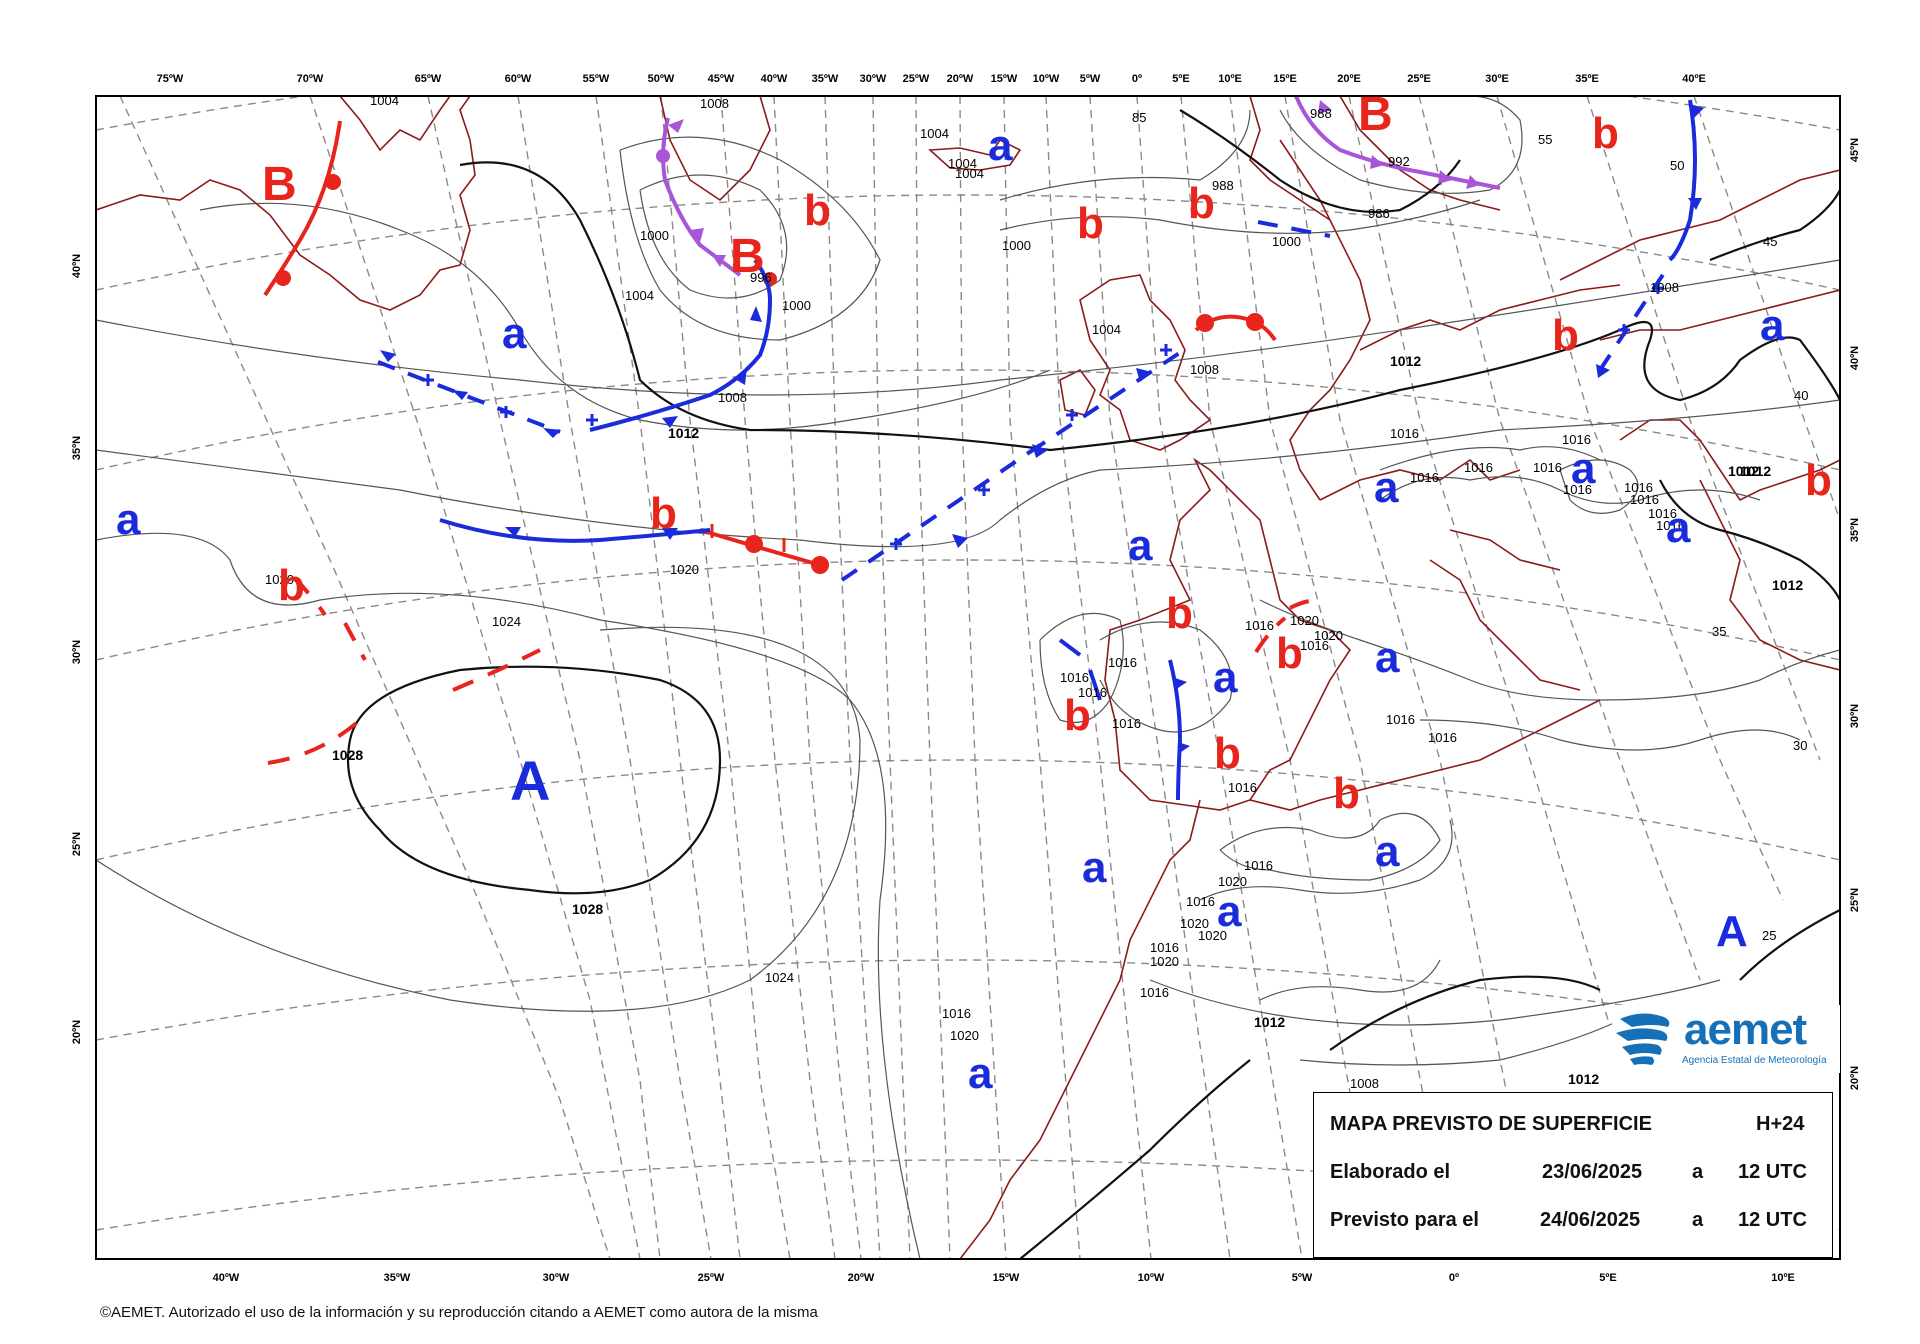 The width and height of the screenshot is (1920, 1344). What do you see at coordinates (1694, 79) in the screenshot?
I see `tick-label: 40ºE` at bounding box center [1694, 79].